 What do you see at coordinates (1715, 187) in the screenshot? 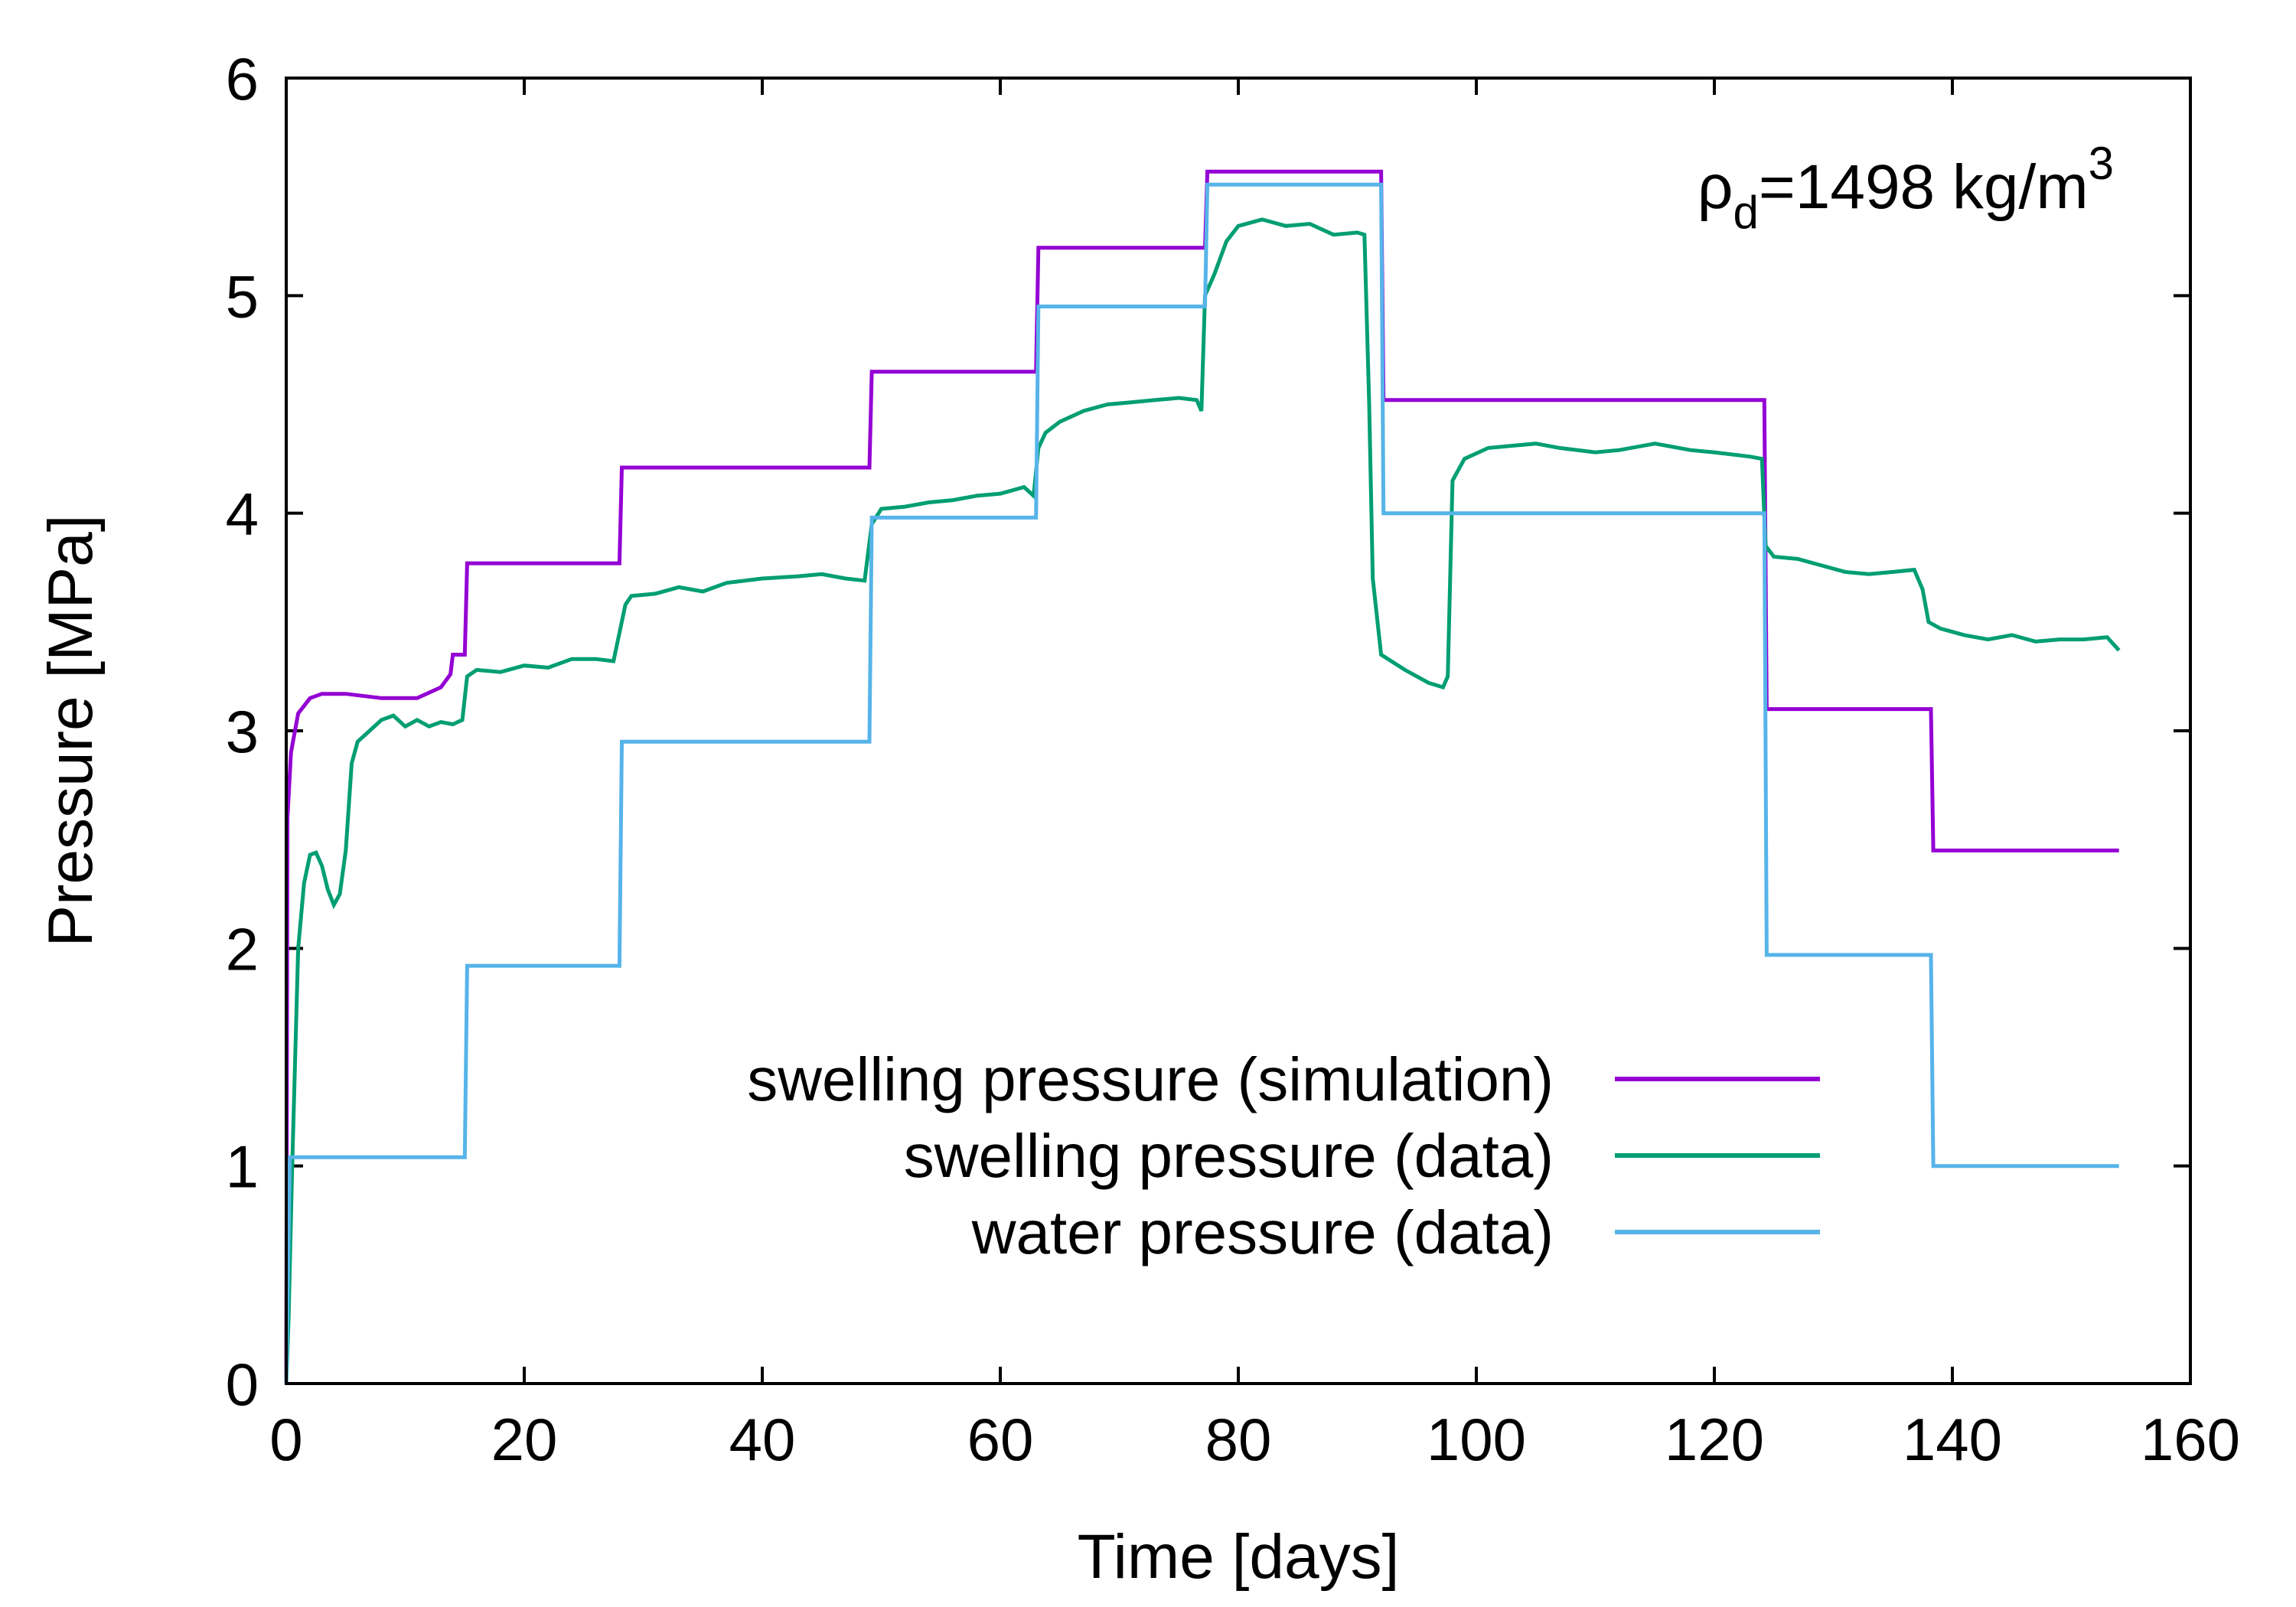
I see `annotation-rho: ρ` at bounding box center [1715, 187].